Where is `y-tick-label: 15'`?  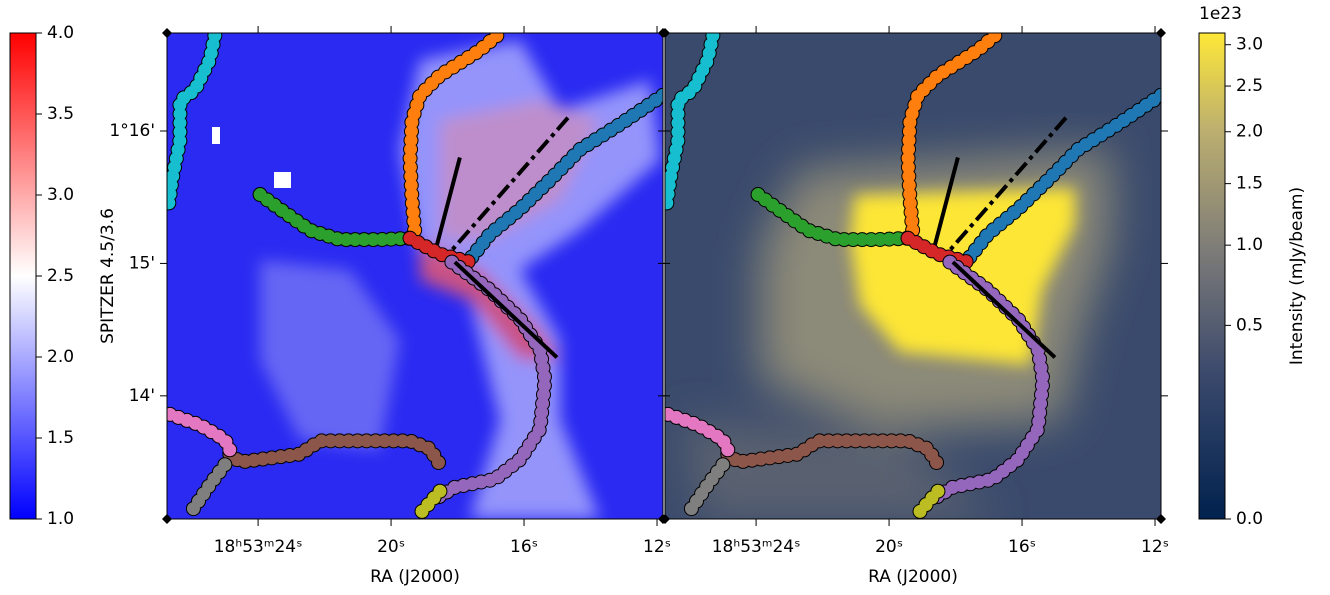 y-tick-label: 15' is located at coordinates (142, 263).